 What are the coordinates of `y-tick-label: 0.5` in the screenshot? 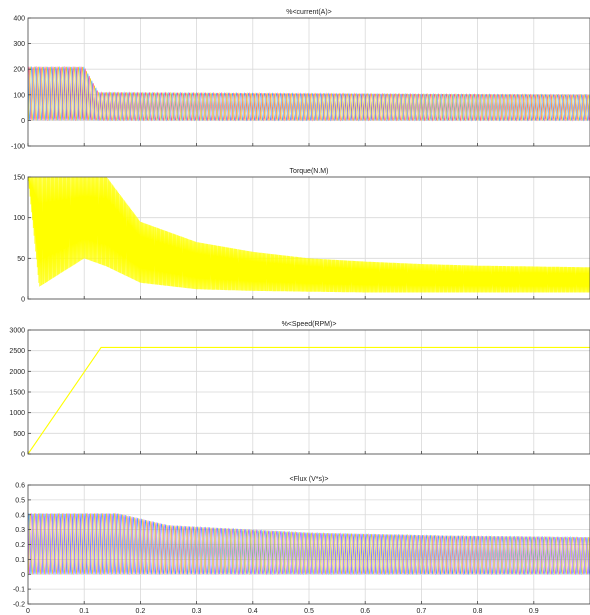 It's located at (20, 500).